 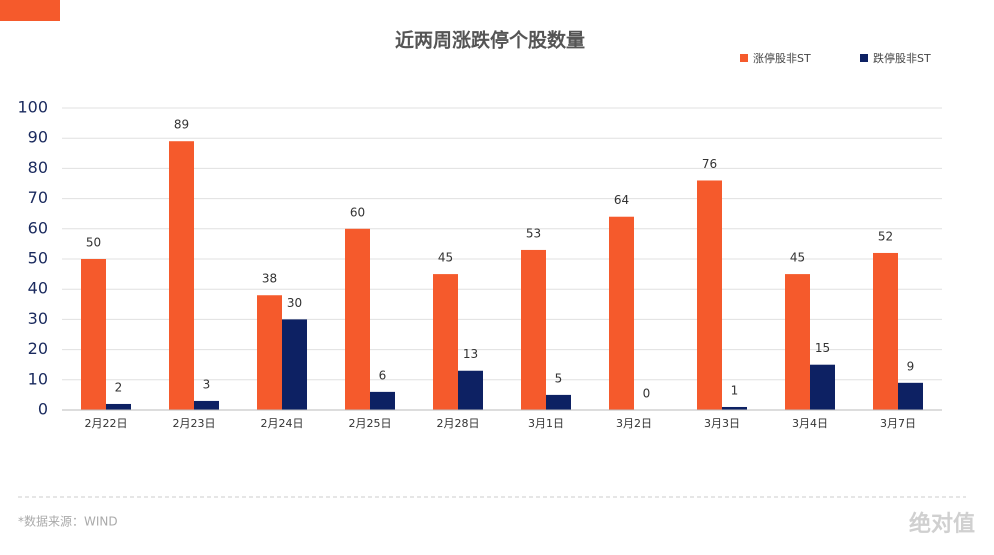 What do you see at coordinates (902, 58) in the screenshot?
I see `legend-label: 跌停股非ST` at bounding box center [902, 58].